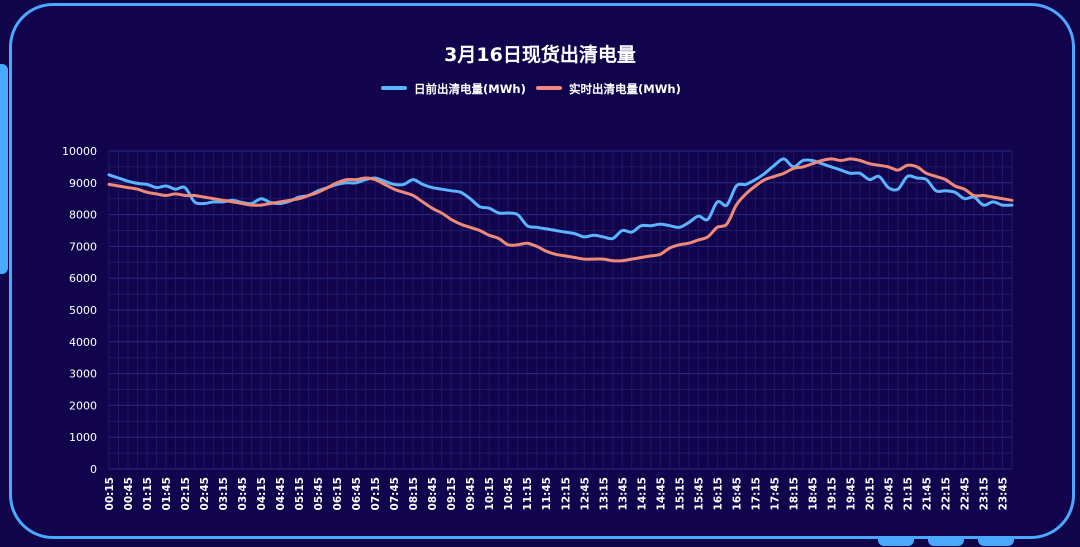 Image resolution: width=1080 pixels, height=547 pixels. I want to click on x-tick-label: 12:15, so click(566, 493).